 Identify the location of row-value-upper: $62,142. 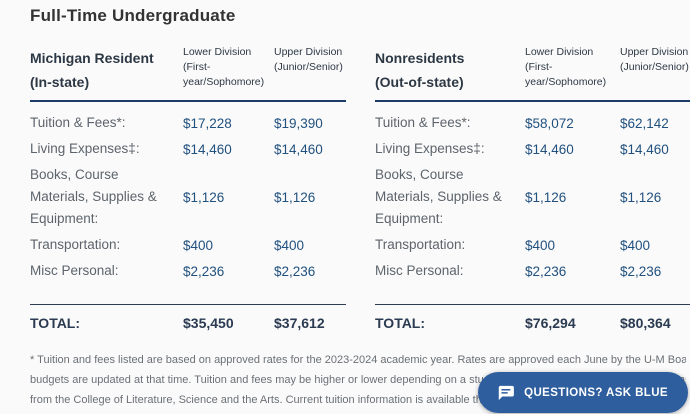
(644, 123).